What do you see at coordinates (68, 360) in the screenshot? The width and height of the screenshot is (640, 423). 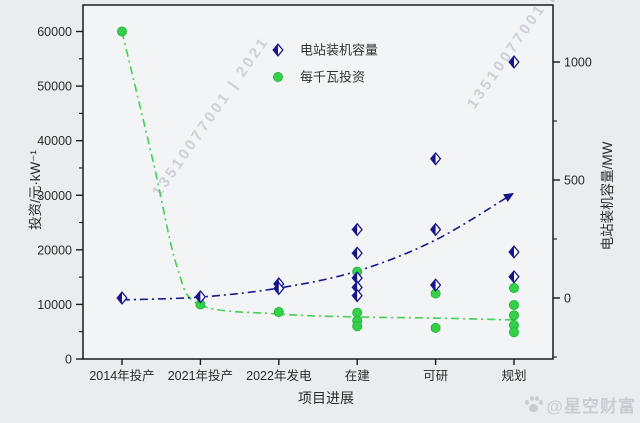 I see `y-left-tick-label: 0` at bounding box center [68, 360].